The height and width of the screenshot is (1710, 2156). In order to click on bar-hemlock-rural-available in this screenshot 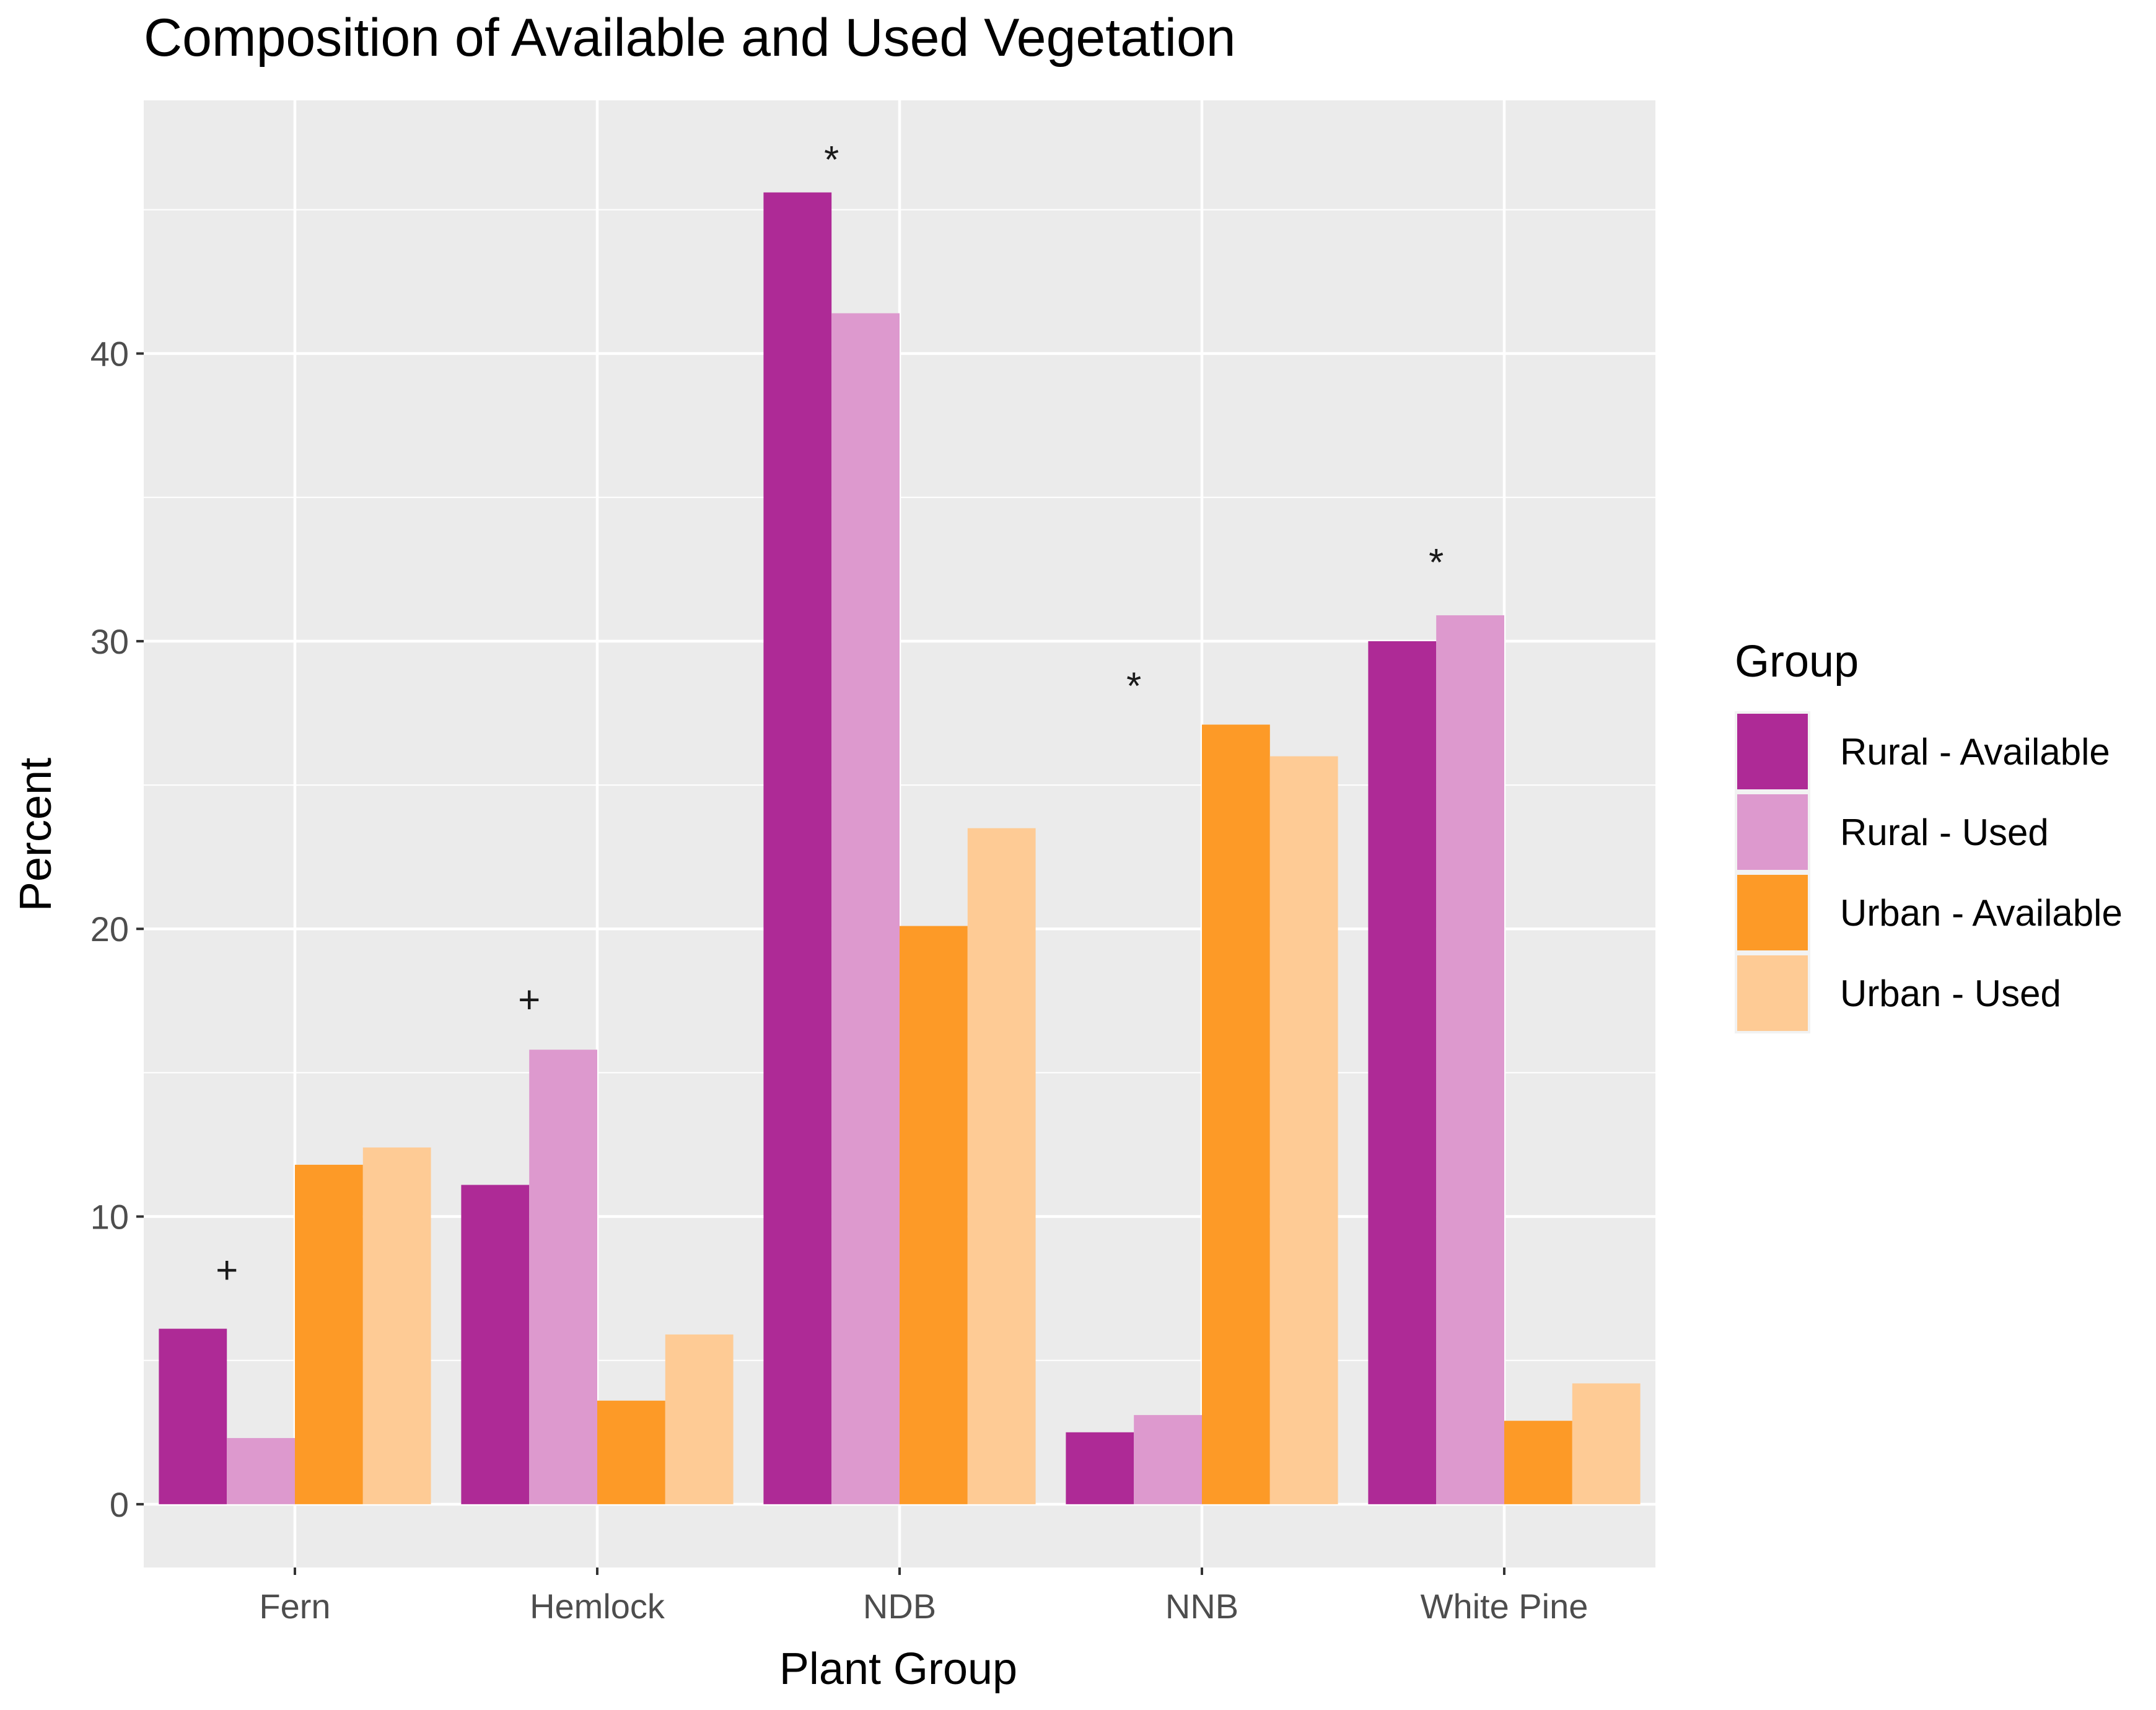, I will do `click(496, 1344)`.